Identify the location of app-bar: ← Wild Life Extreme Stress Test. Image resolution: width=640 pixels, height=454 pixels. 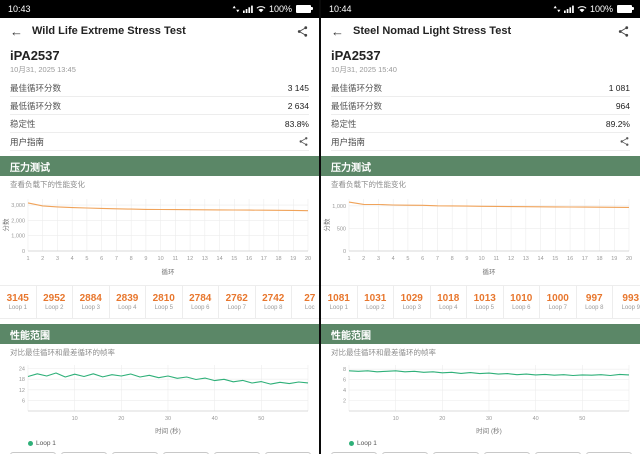
(159, 31).